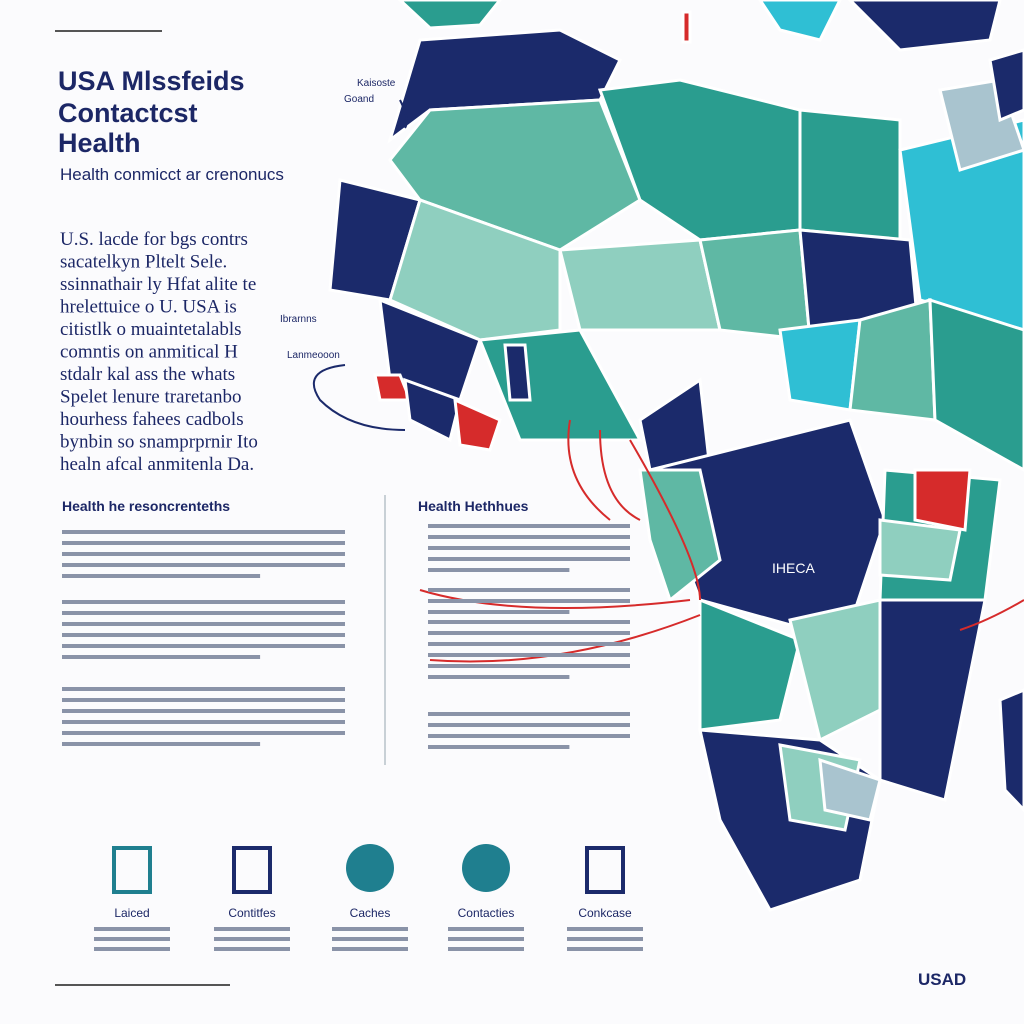  I want to click on map-label: Lanmeooon, so click(313, 355).